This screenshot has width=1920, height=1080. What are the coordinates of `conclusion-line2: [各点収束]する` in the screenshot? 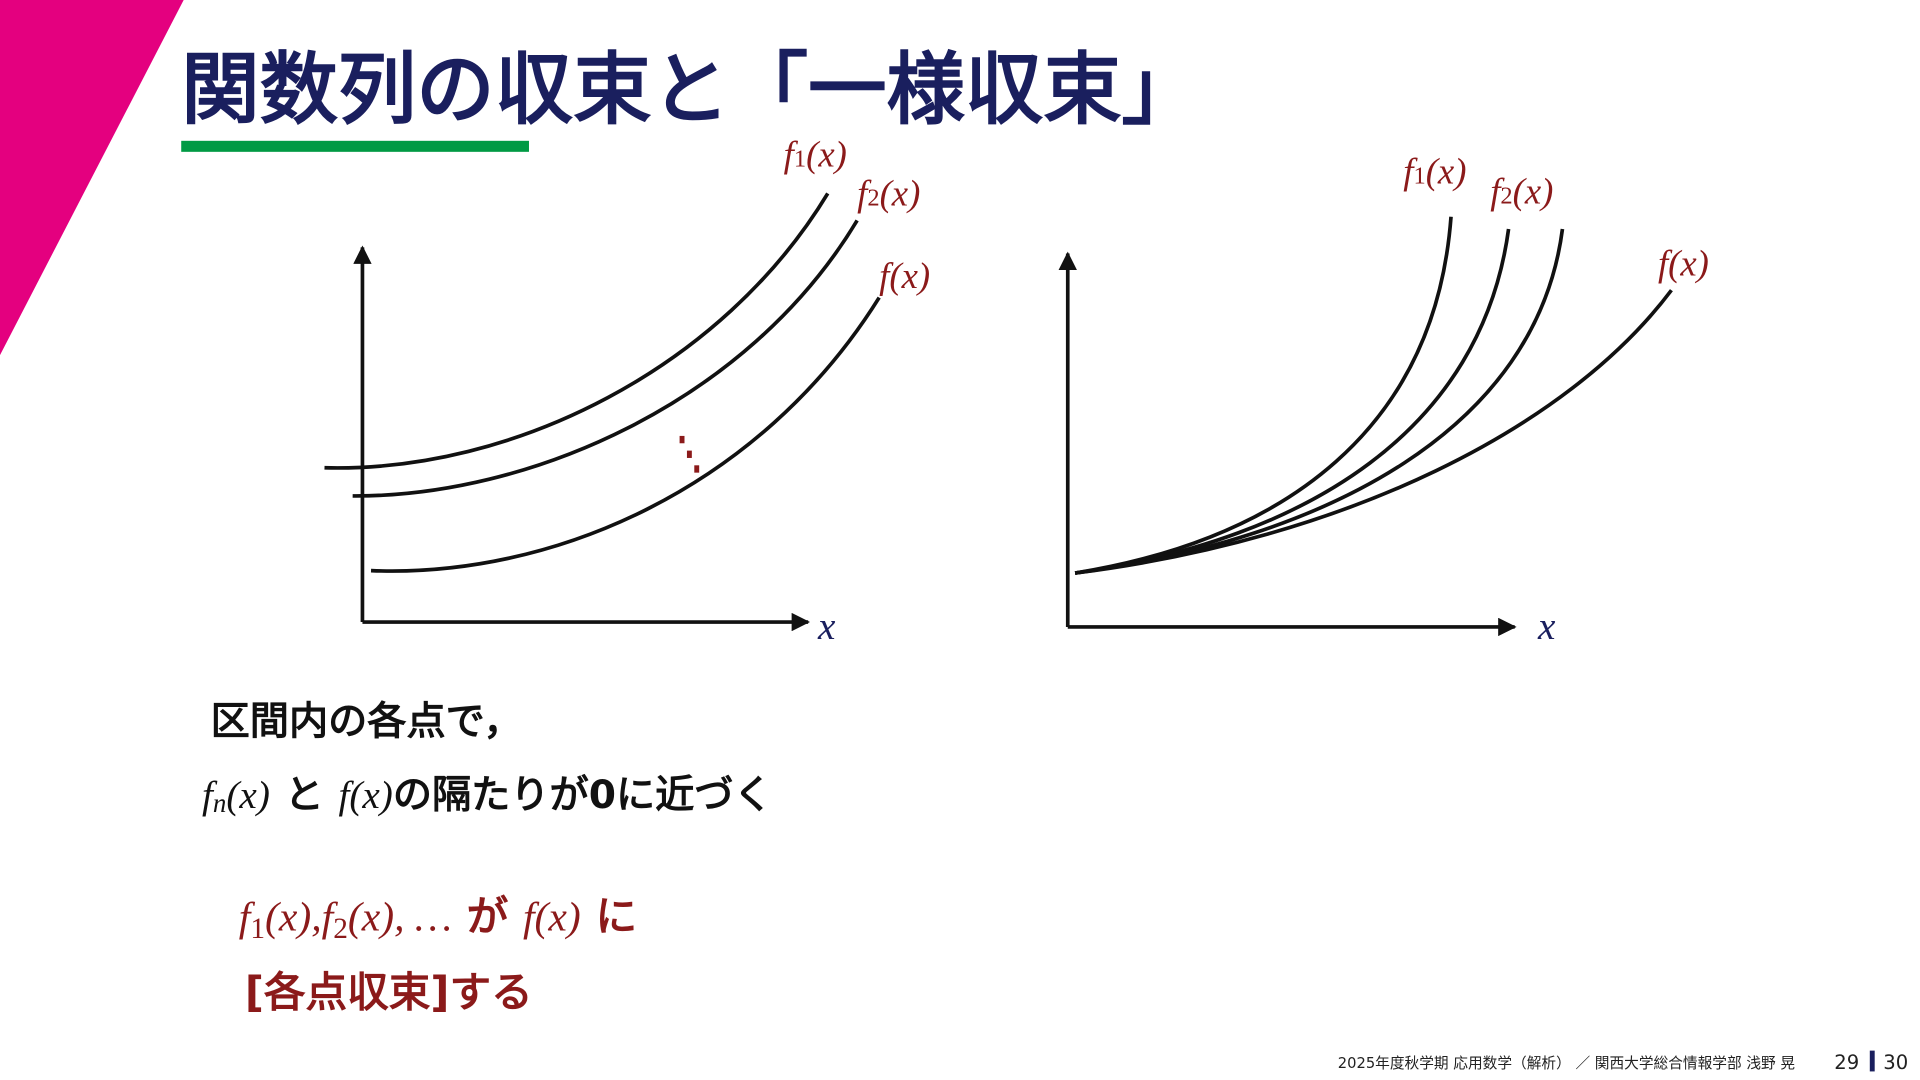 It's located at (389, 992).